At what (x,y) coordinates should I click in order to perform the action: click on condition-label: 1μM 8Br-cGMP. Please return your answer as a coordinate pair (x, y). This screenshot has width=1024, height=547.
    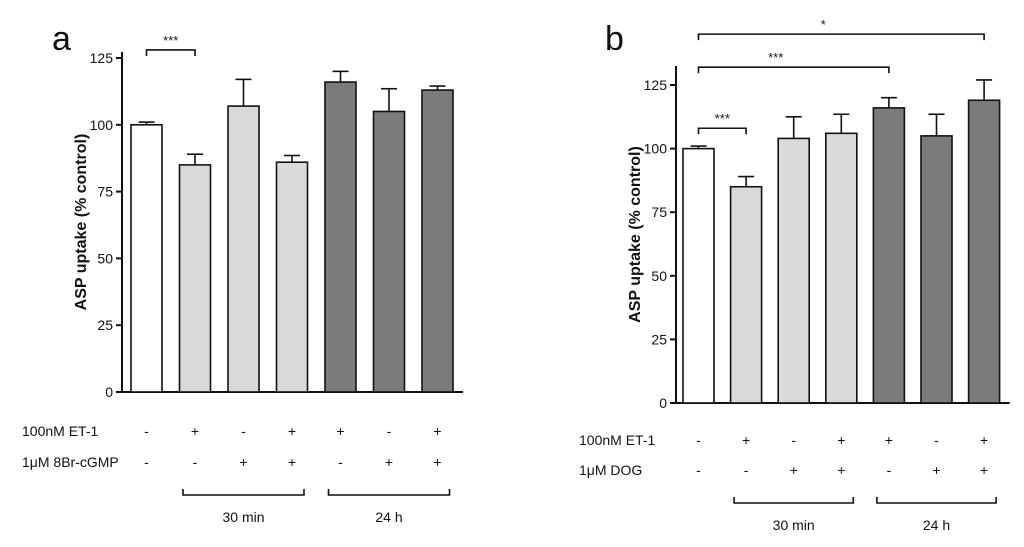
    Looking at the image, I should click on (70, 462).